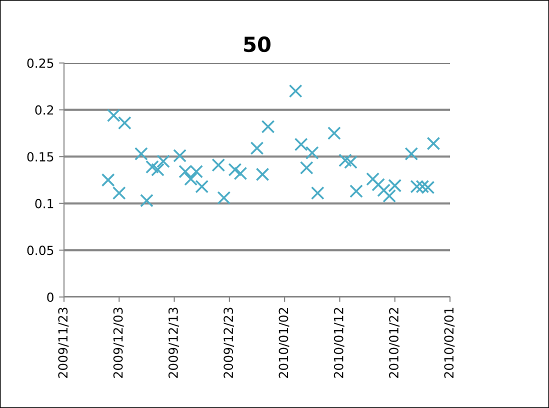 This screenshot has width=549, height=408. What do you see at coordinates (44, 203) in the screenshot?
I see `y-tick-label: 0.1` at bounding box center [44, 203].